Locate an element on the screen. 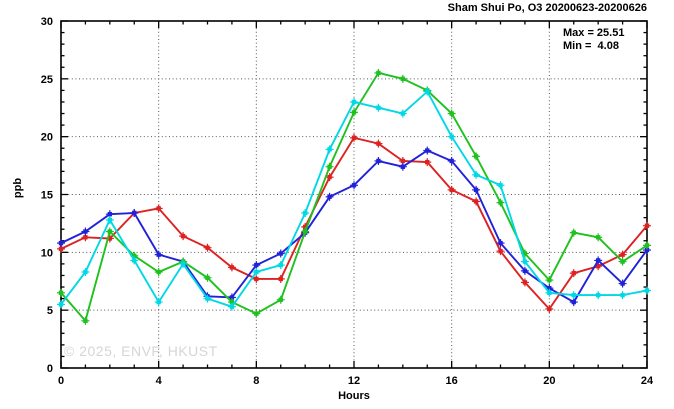 The image size is (674, 409). x-tick-label: 16 is located at coordinates (452, 381).